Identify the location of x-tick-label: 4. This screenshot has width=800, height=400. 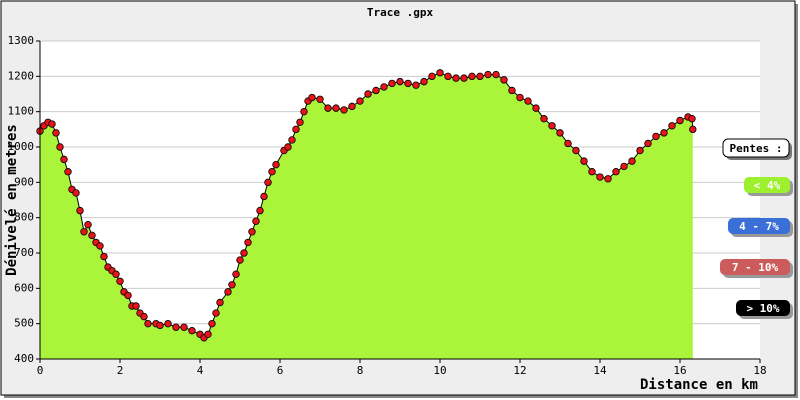
(200, 370).